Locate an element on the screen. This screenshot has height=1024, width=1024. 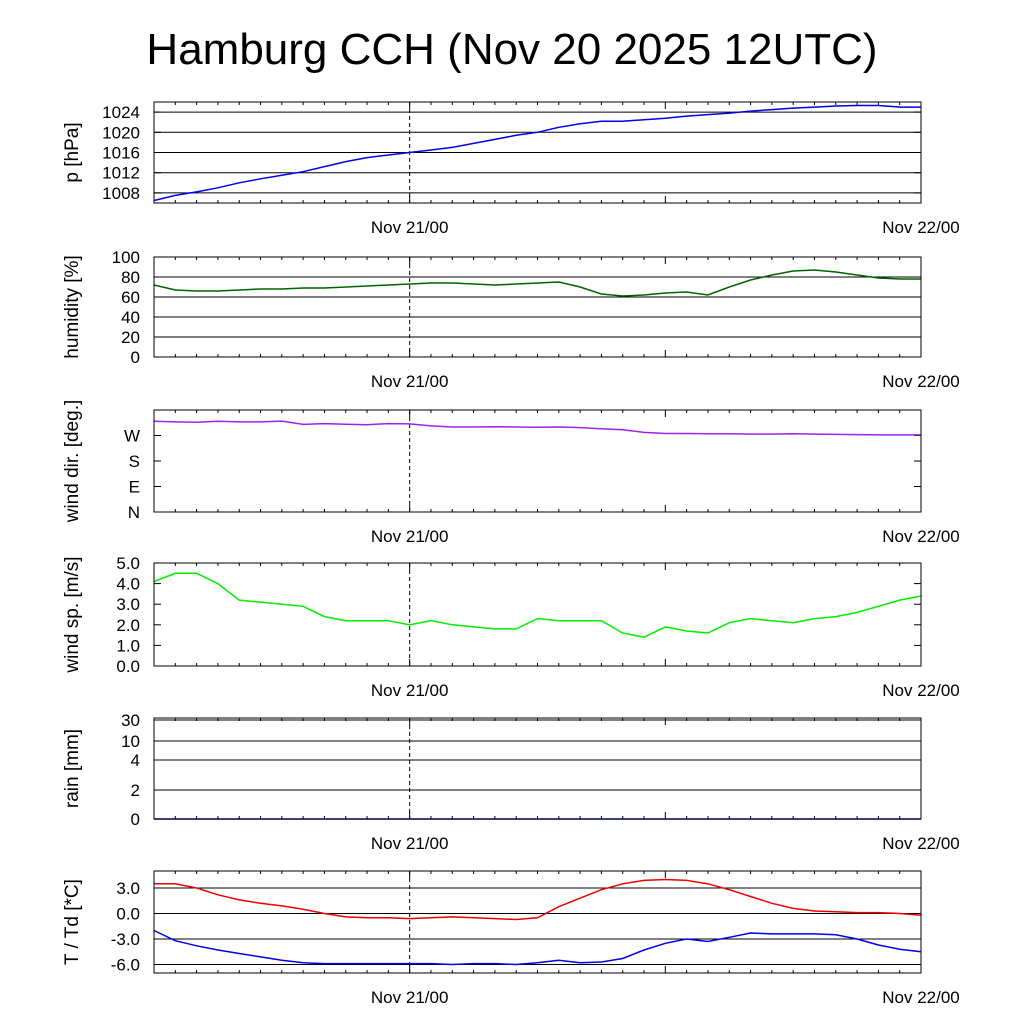
y-tick-label: 1024 is located at coordinates (121, 112).